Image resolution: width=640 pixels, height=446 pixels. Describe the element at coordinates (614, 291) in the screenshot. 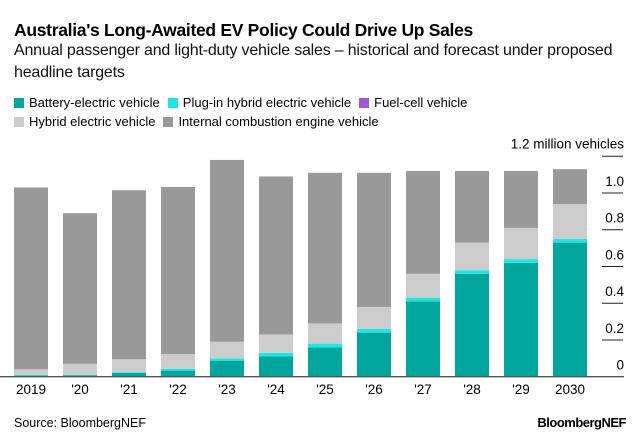

I see `y-tick-label: 0.4` at that location.